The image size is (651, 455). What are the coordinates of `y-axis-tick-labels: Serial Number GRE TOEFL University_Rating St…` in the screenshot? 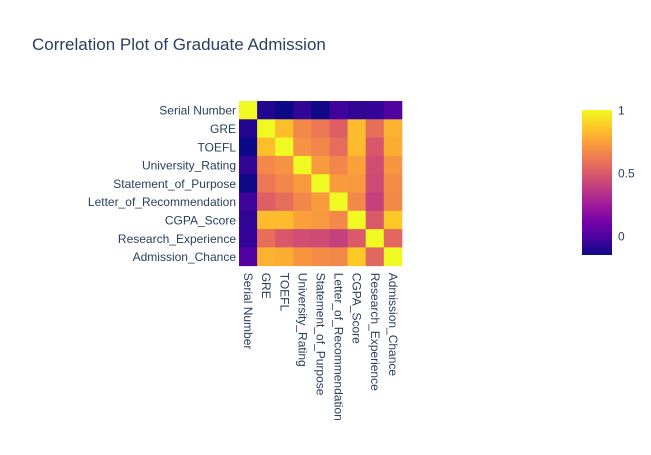 It's located at (162, 184).